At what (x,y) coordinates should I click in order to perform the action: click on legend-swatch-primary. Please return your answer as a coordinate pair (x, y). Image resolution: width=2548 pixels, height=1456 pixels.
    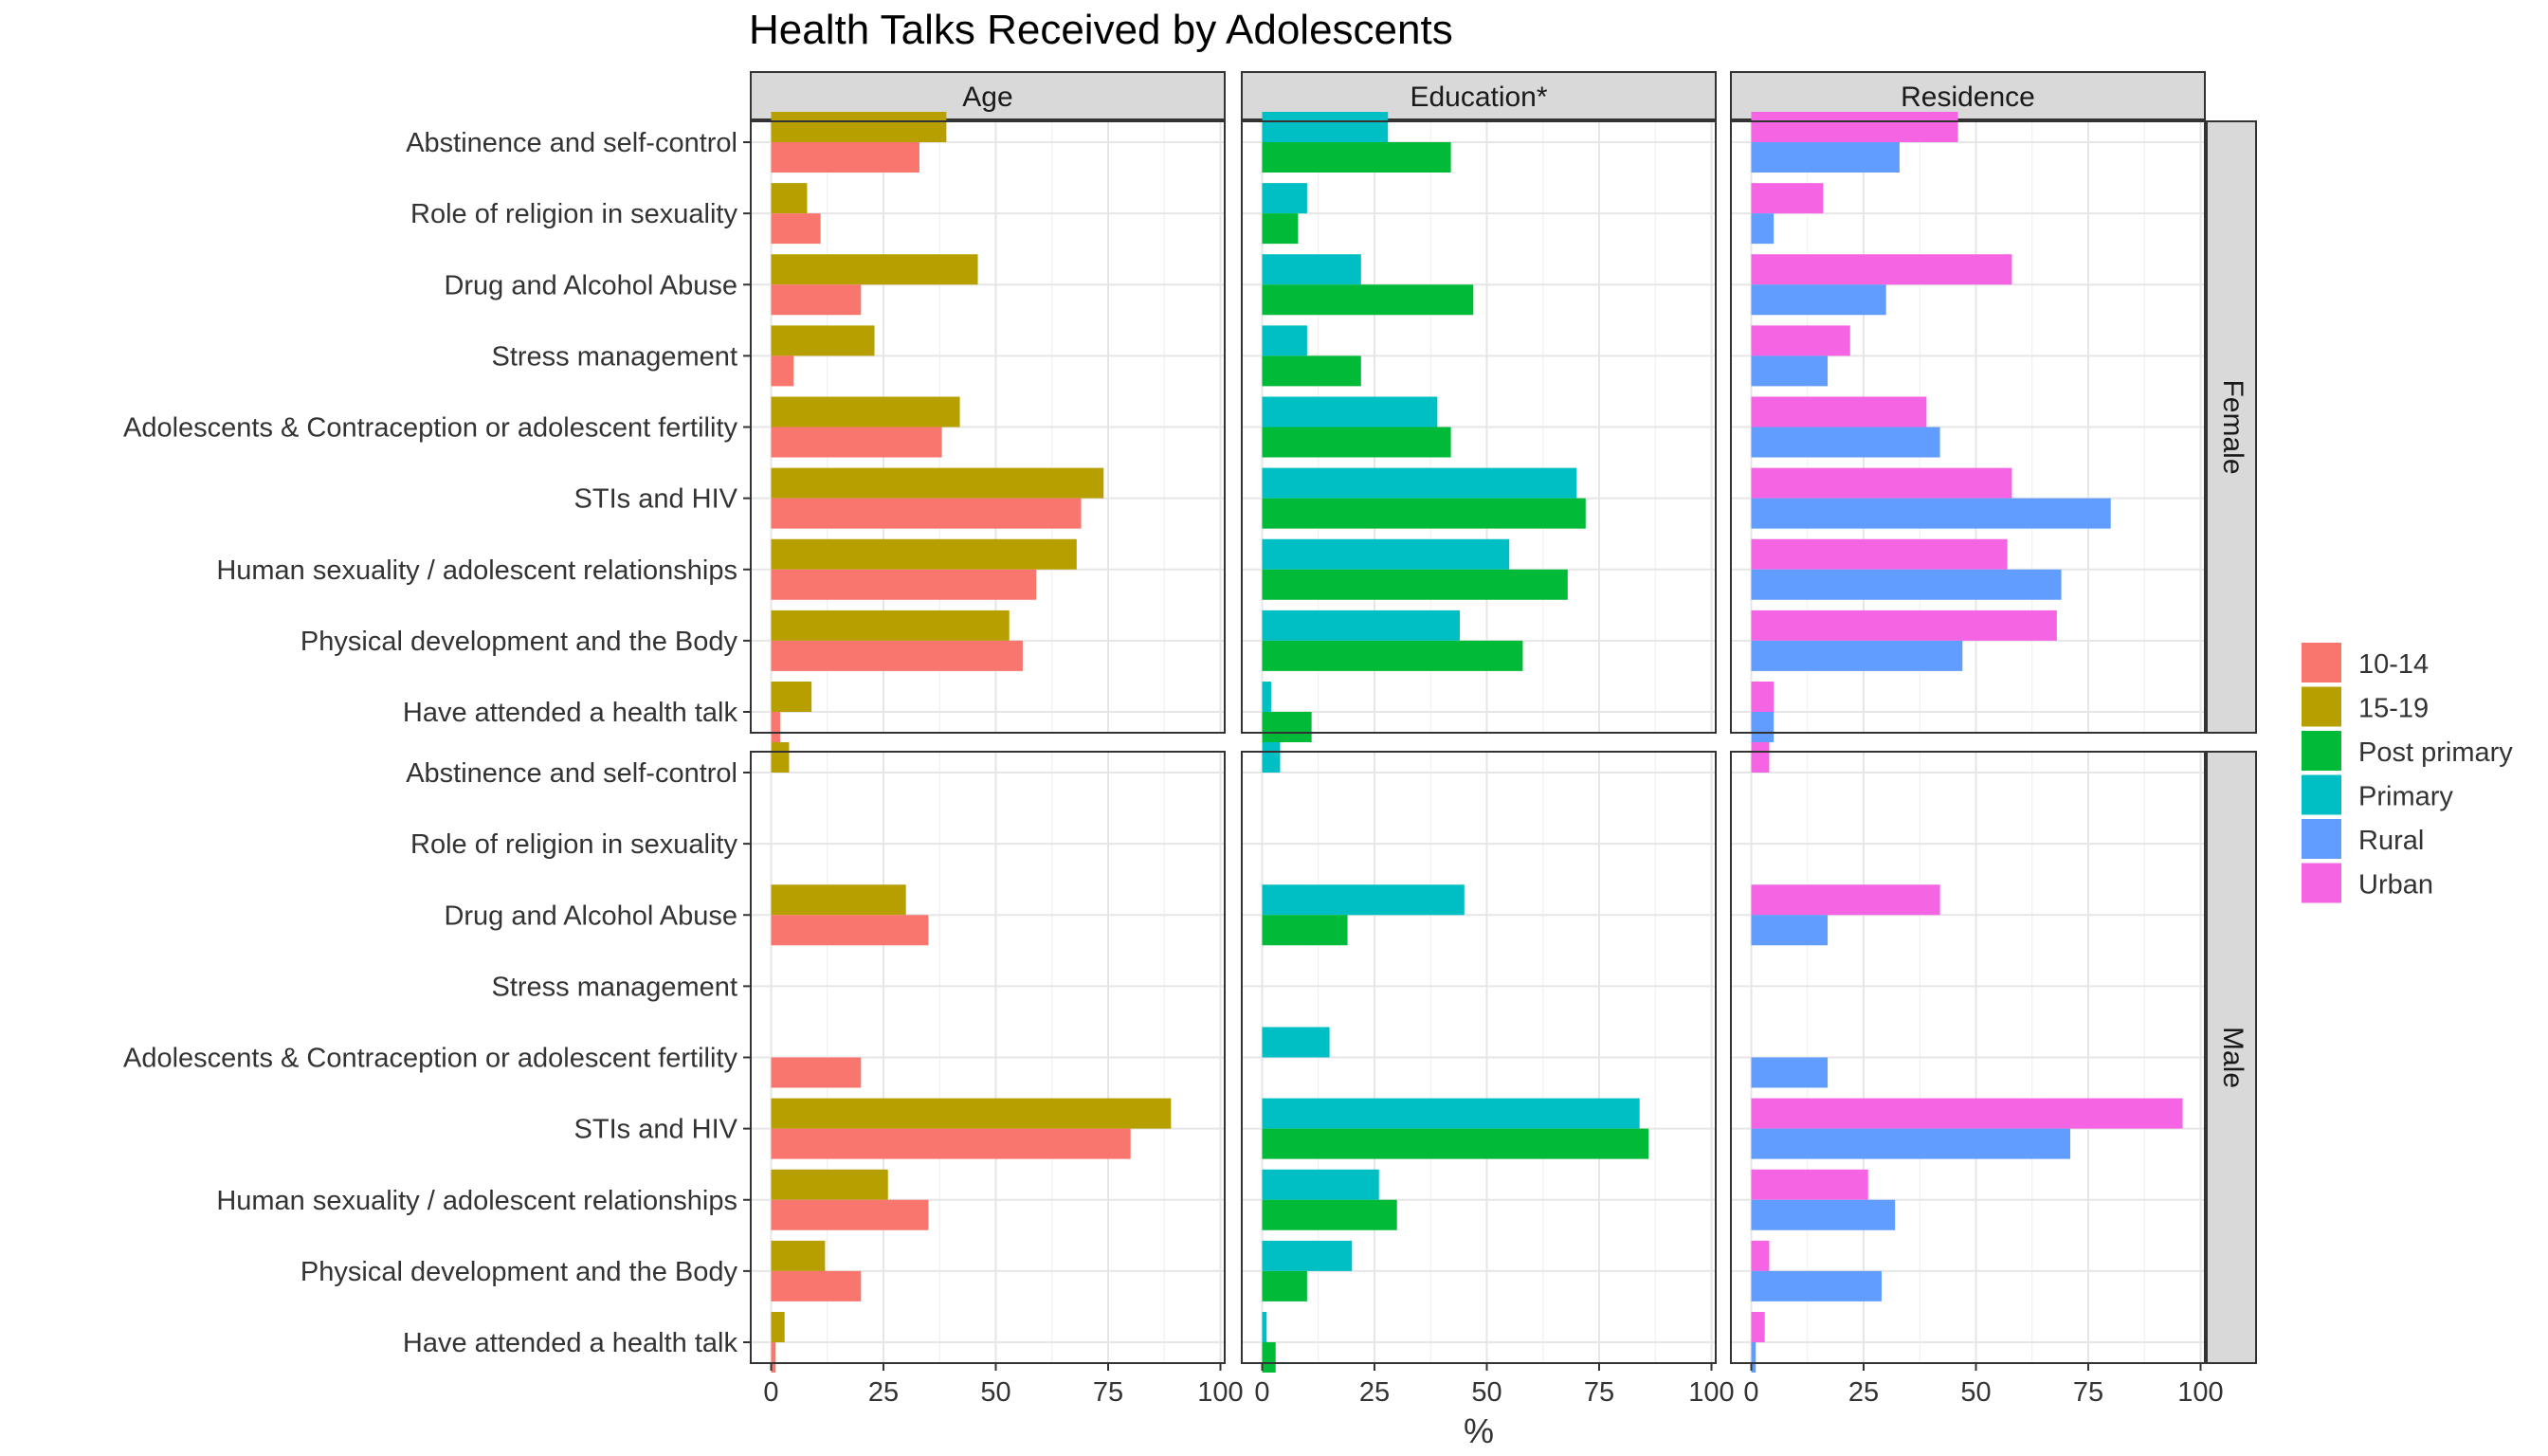
    Looking at the image, I should click on (2321, 794).